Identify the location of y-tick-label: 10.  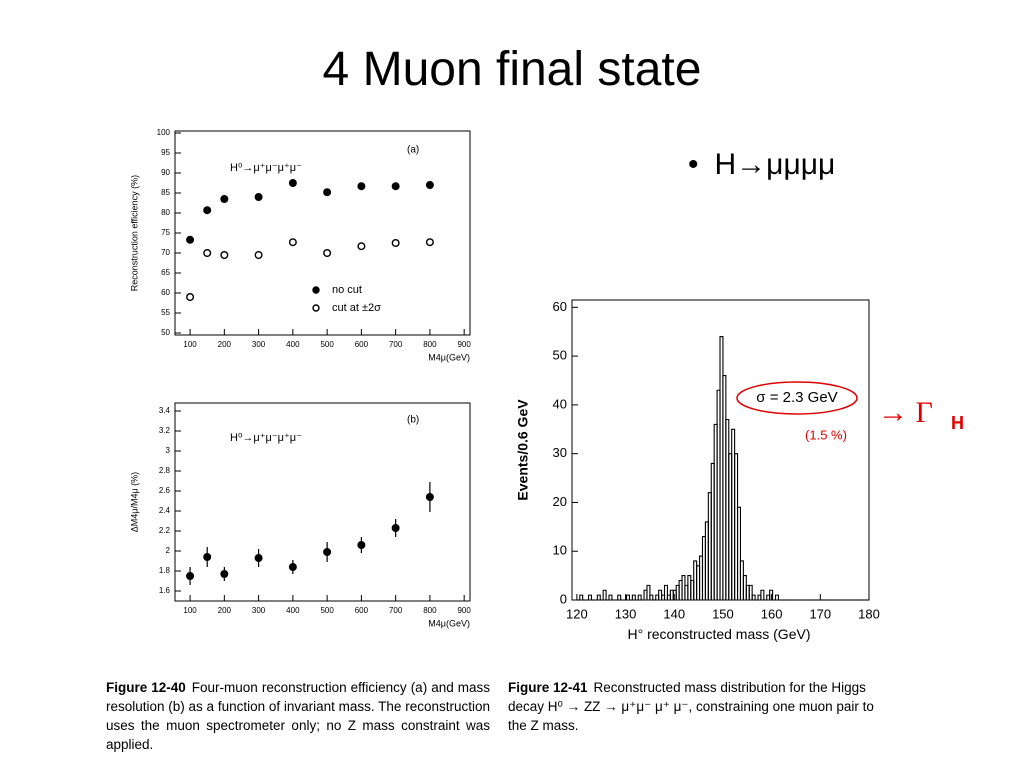
(560, 550).